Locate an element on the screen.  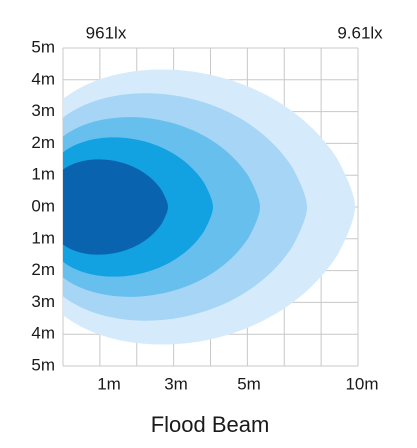
beam-contour is located at coordinates (115, 207).